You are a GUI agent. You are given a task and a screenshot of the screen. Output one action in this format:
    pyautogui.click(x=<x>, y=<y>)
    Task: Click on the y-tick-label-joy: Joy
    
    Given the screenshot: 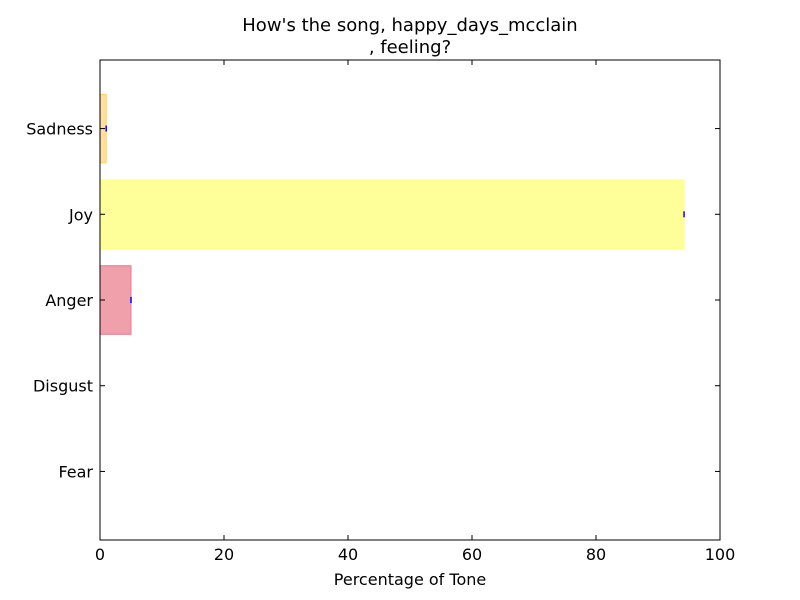 What is the action you would take?
    pyautogui.click(x=80, y=214)
    